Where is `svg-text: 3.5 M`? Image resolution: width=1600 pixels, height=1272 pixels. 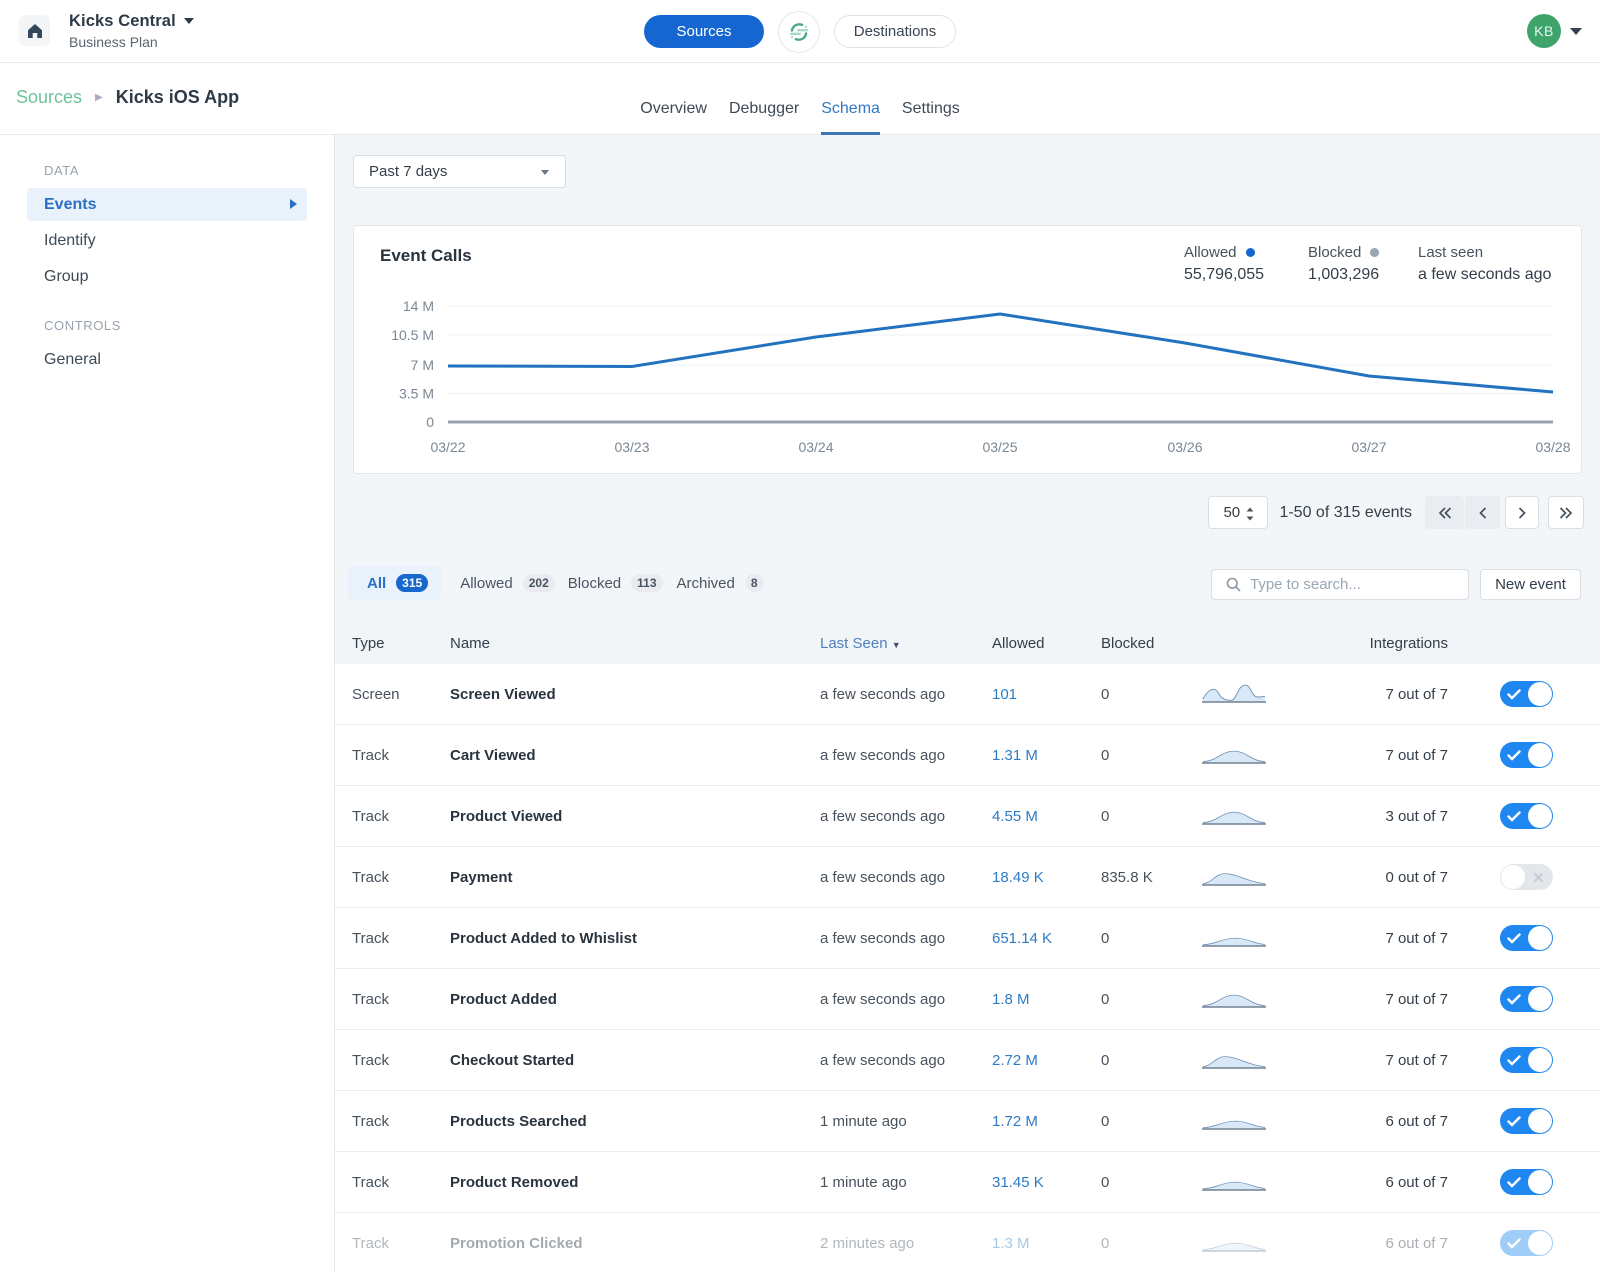
svg-text: 3.5 M is located at coordinates (416, 394).